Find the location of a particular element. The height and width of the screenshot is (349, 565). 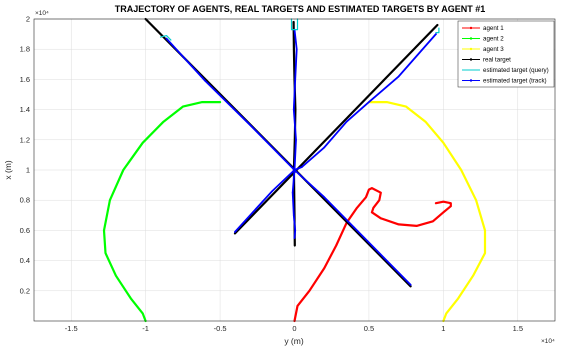

x-ticks: -1.5 -1 -0.5 0 0.5 1 1.5 is located at coordinates (294, 328).